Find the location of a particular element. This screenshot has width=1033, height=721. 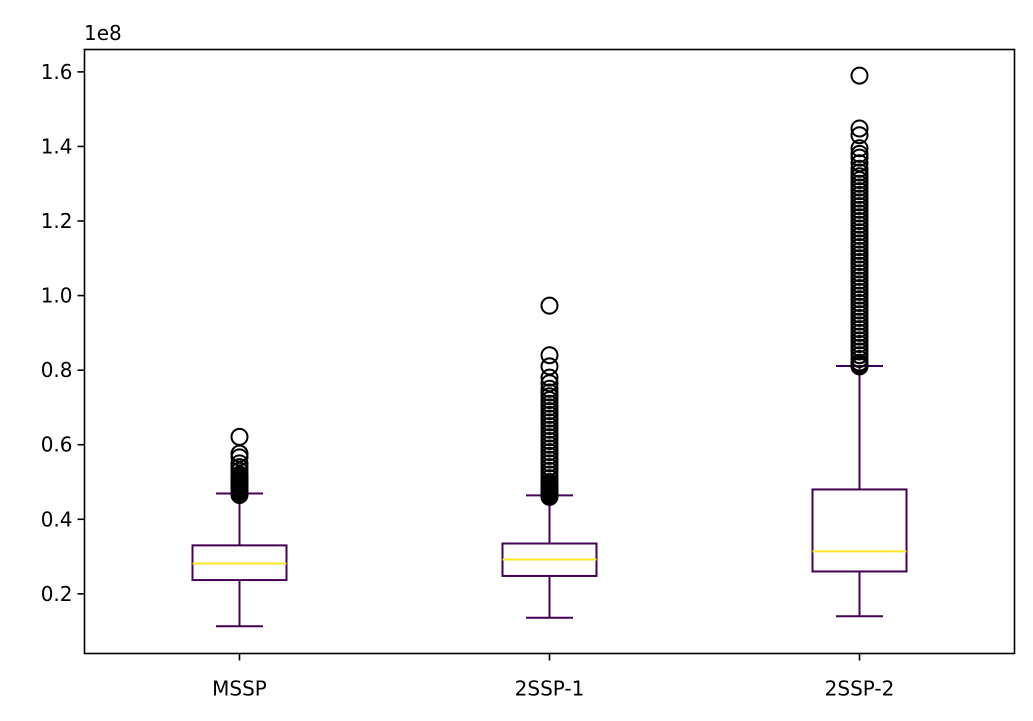

y-tick-label: 0.4 is located at coordinates (57, 519).